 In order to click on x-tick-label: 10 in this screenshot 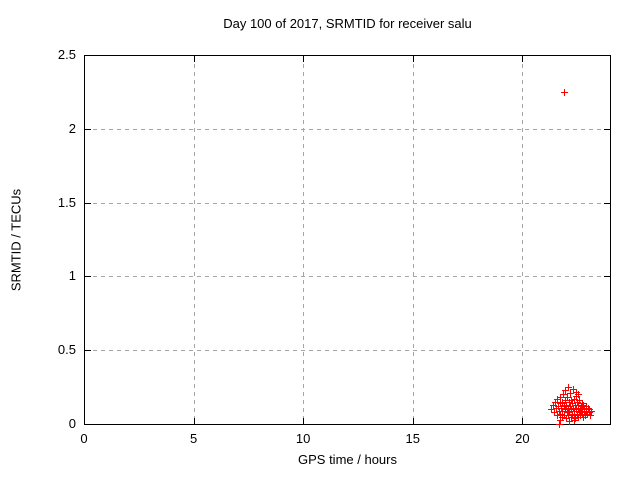, I will do `click(303, 438)`.